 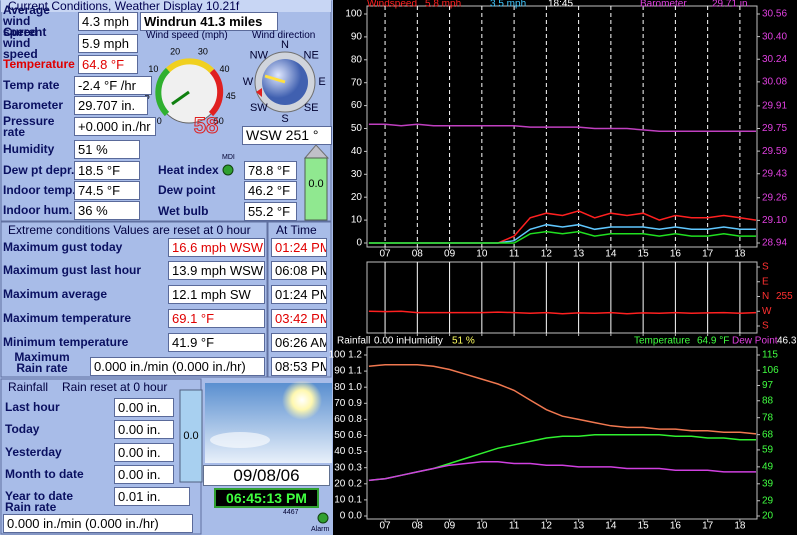 I want to click on x-tick-label: 18, so click(x=740, y=254).